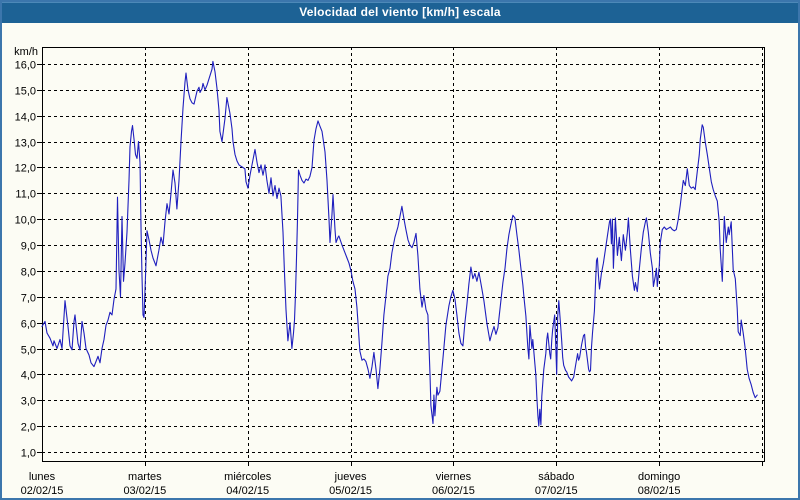  I want to click on day-label: jueves, so click(350, 477).